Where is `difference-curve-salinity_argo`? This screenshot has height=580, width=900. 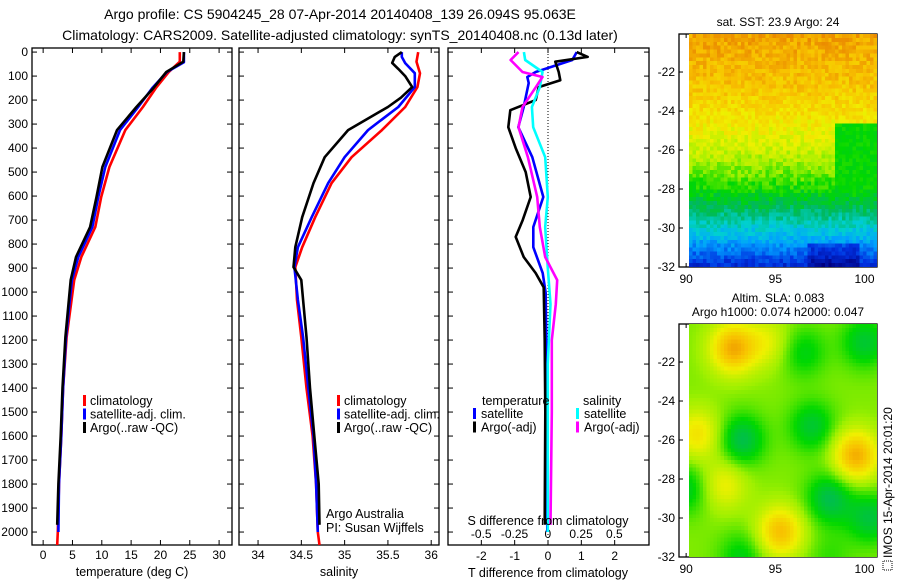 difference-curve-salinity_argo is located at coordinates (534, 288).